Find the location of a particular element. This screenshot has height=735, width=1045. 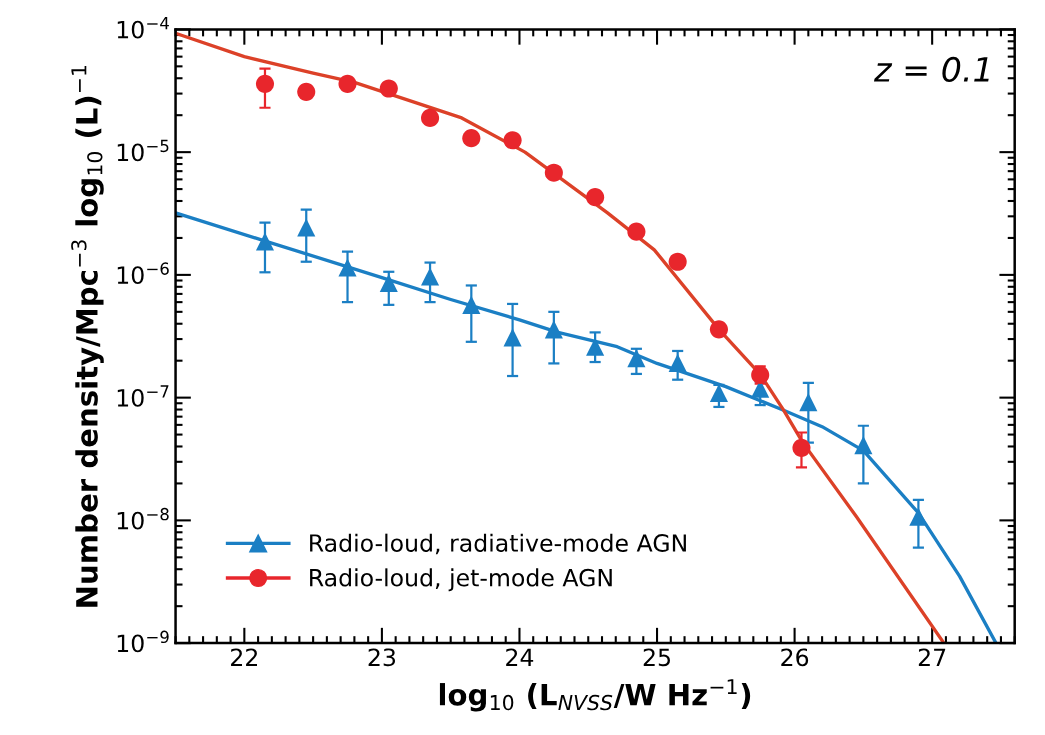

x-tick-label: 24 is located at coordinates (520, 657).